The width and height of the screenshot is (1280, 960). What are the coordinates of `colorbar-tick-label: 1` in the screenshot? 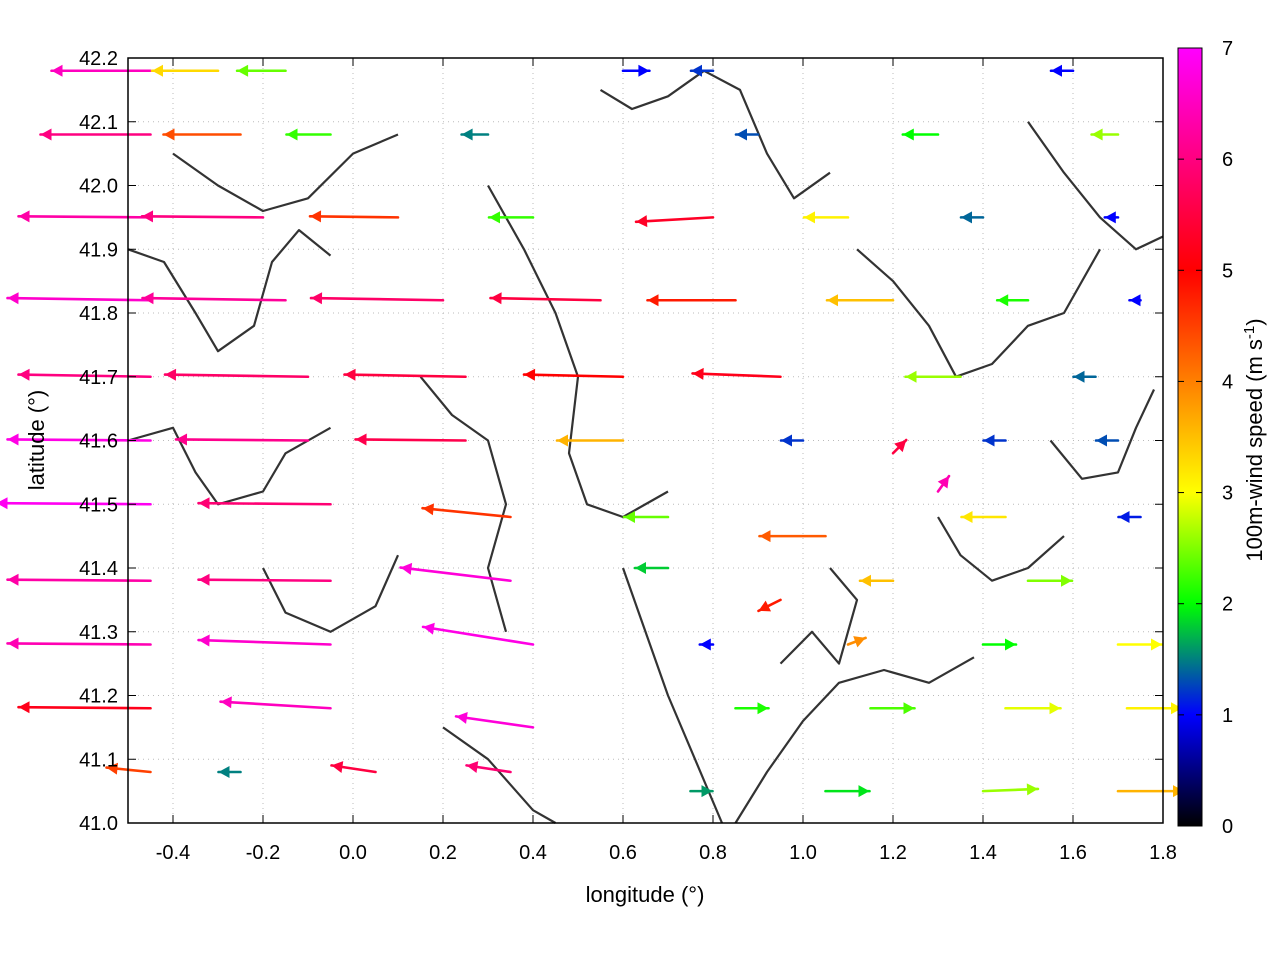 It's located at (1227, 716).